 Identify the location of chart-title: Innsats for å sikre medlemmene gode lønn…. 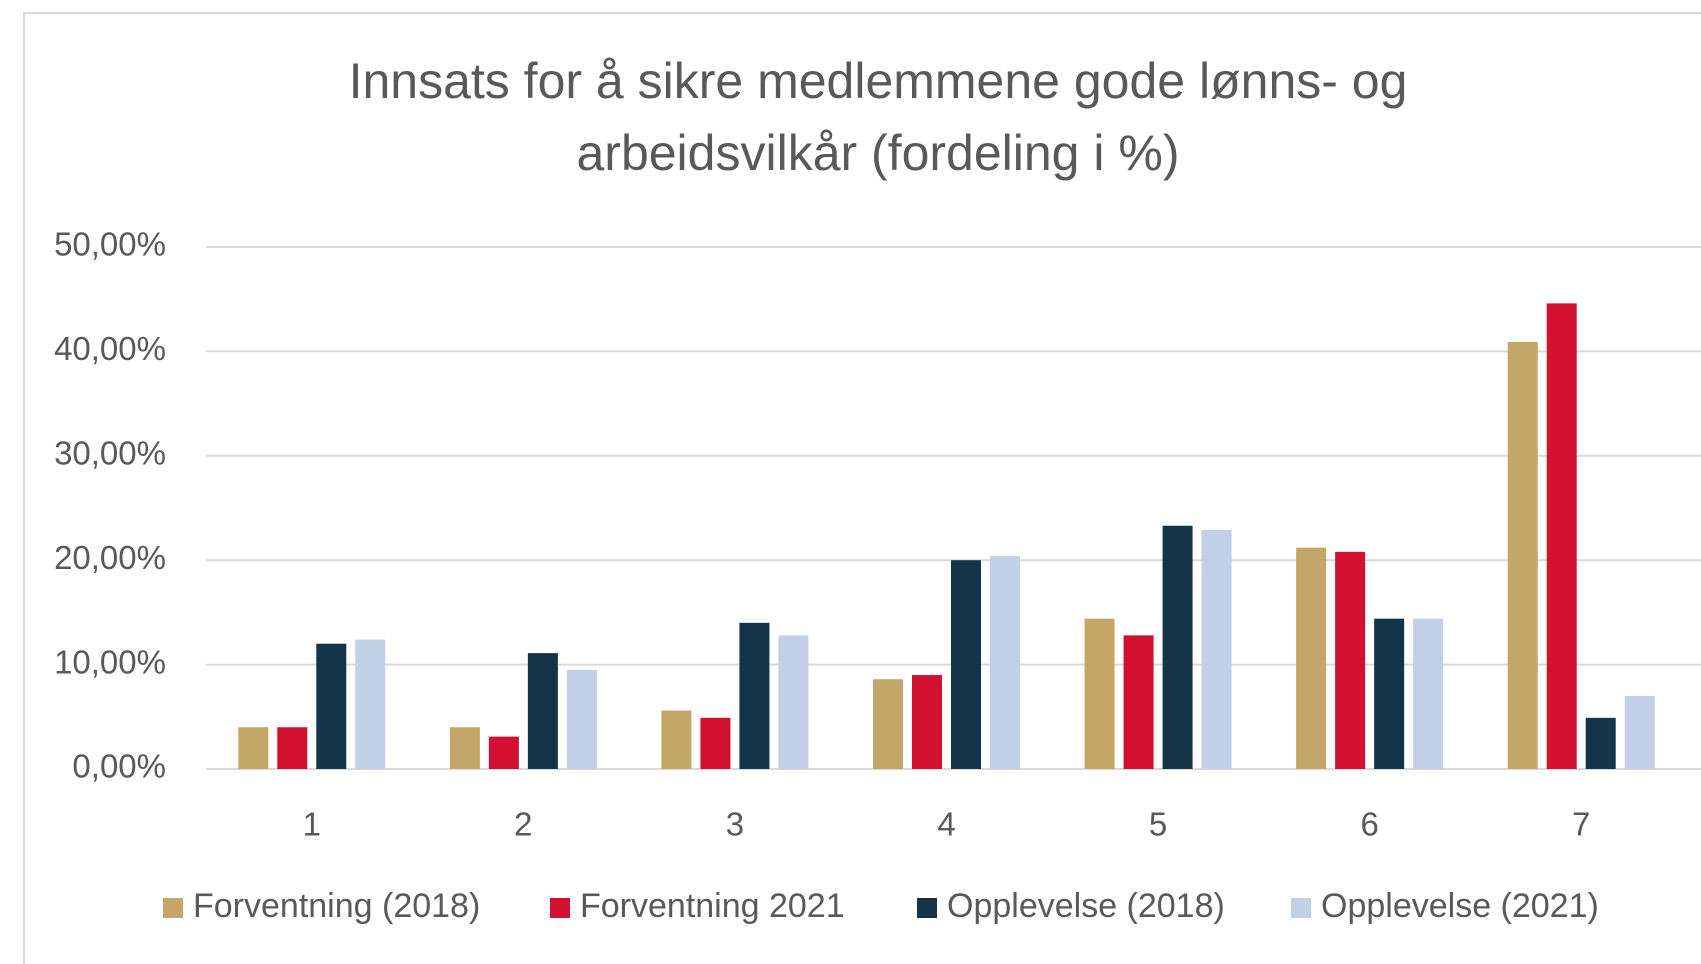
(878, 81).